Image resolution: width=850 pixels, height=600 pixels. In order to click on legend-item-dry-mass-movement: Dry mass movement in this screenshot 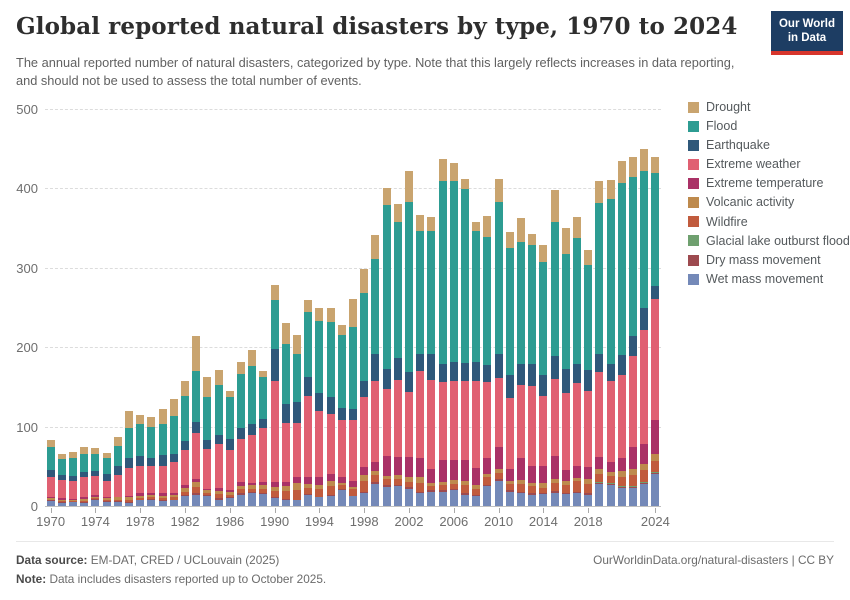, I will do `click(768, 260)`.